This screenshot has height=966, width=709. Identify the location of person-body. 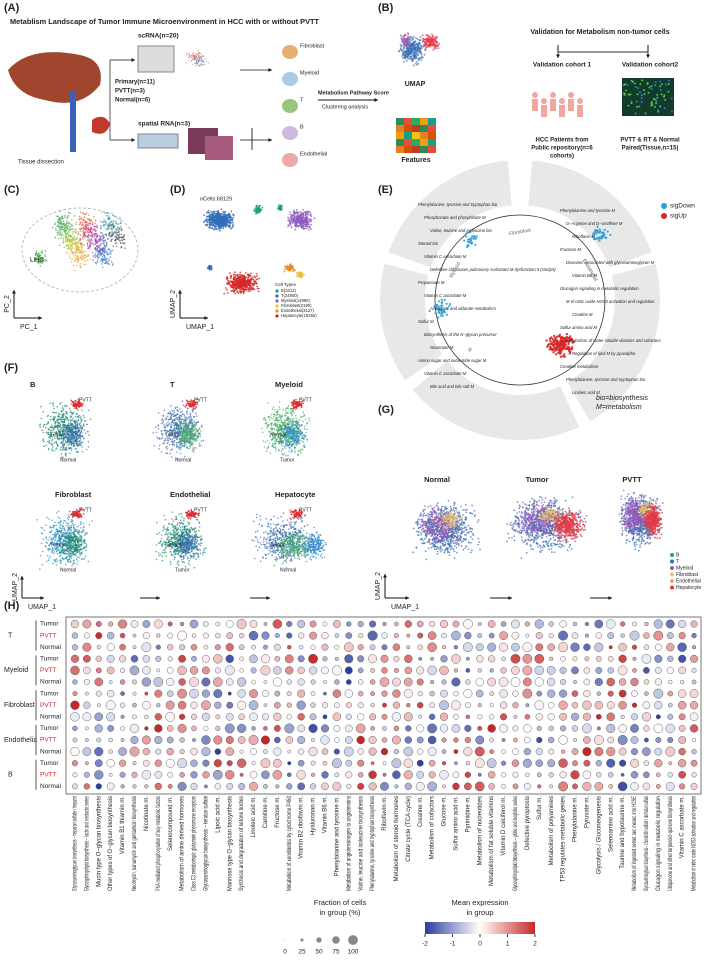
(535, 105).